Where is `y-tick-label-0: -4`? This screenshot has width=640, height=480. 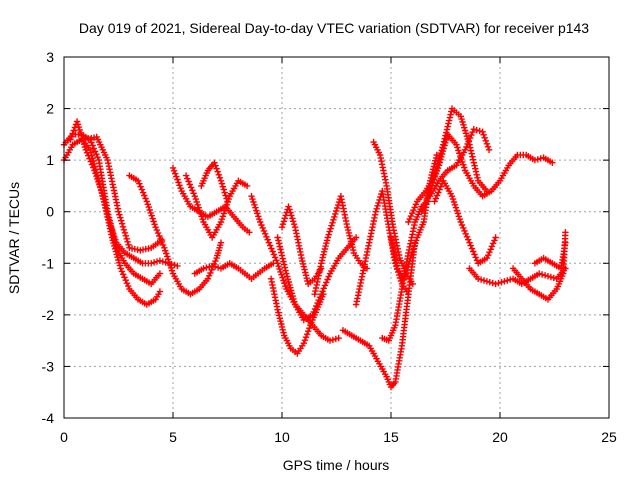
y-tick-label-0: -4 is located at coordinates (48, 418).